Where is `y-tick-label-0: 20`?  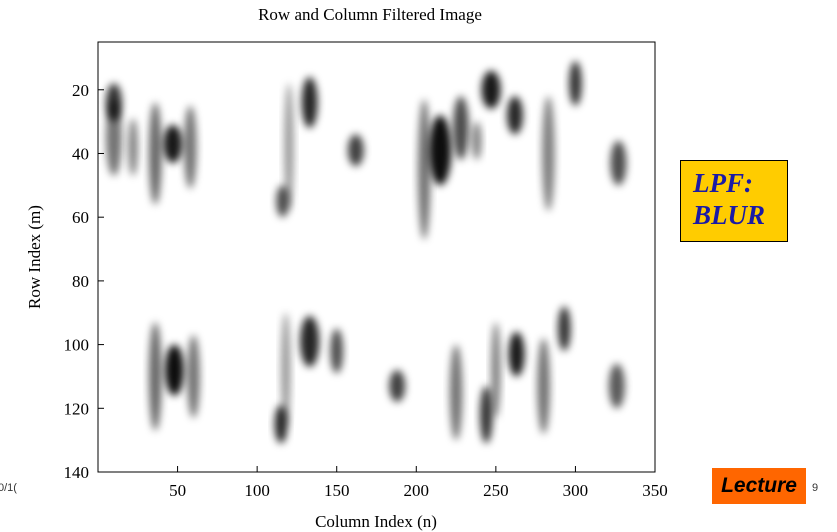 y-tick-label-0: 20 is located at coordinates (80, 90).